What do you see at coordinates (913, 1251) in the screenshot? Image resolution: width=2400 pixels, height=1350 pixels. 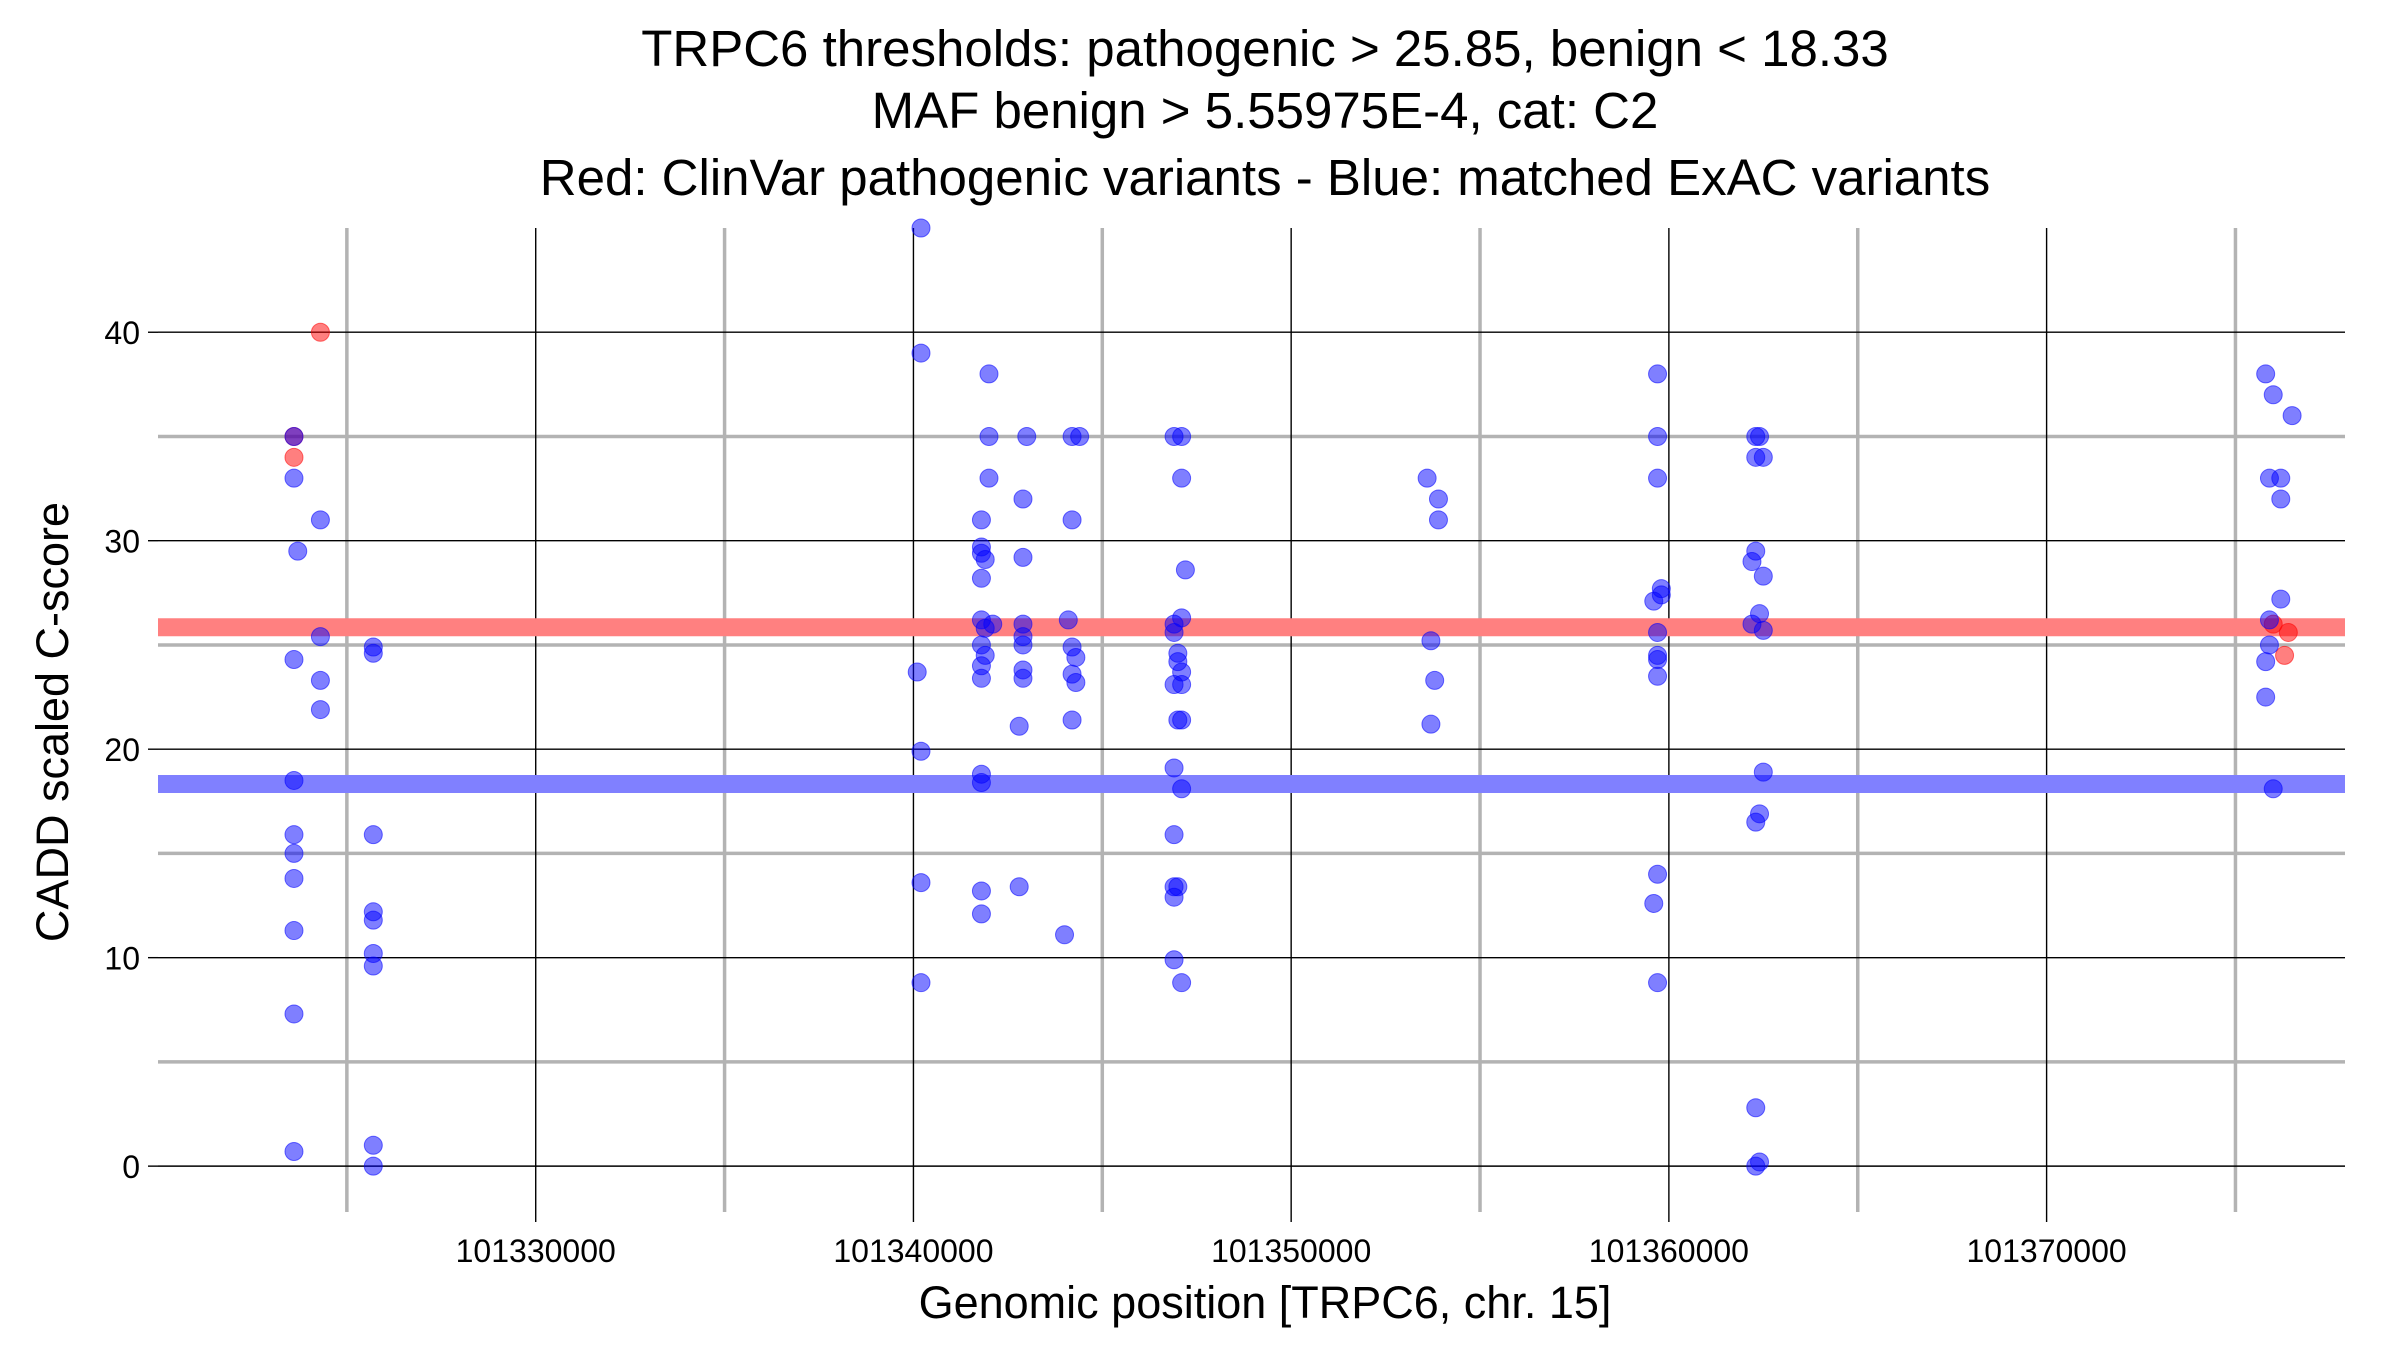 I see `x-tick-label: 101340000` at bounding box center [913, 1251].